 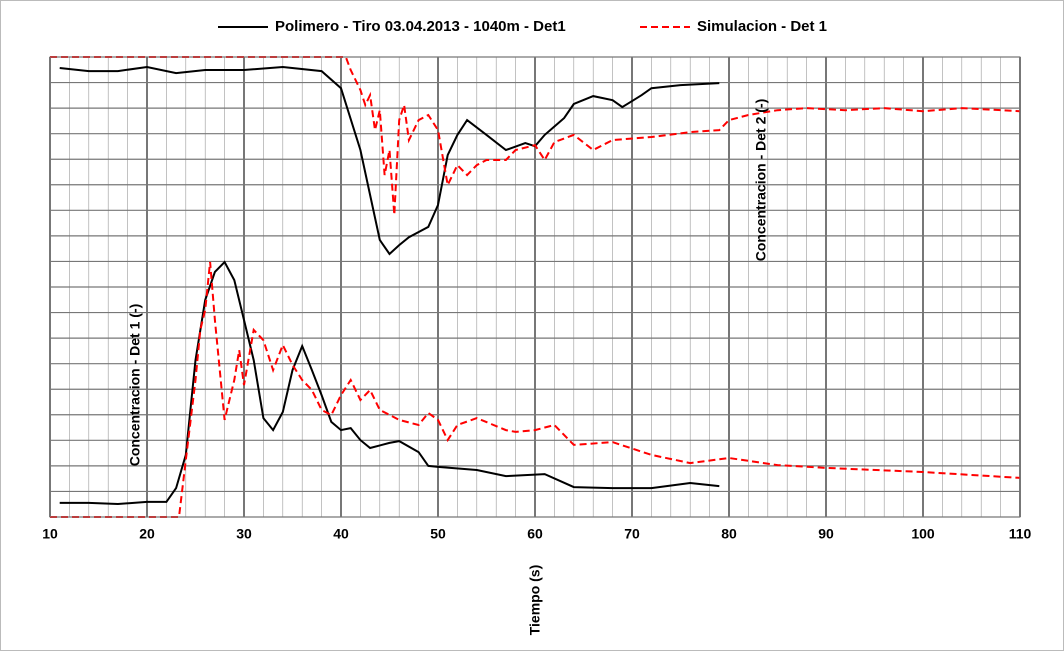 I want to click on x-tick-label: 70, so click(x=632, y=534).